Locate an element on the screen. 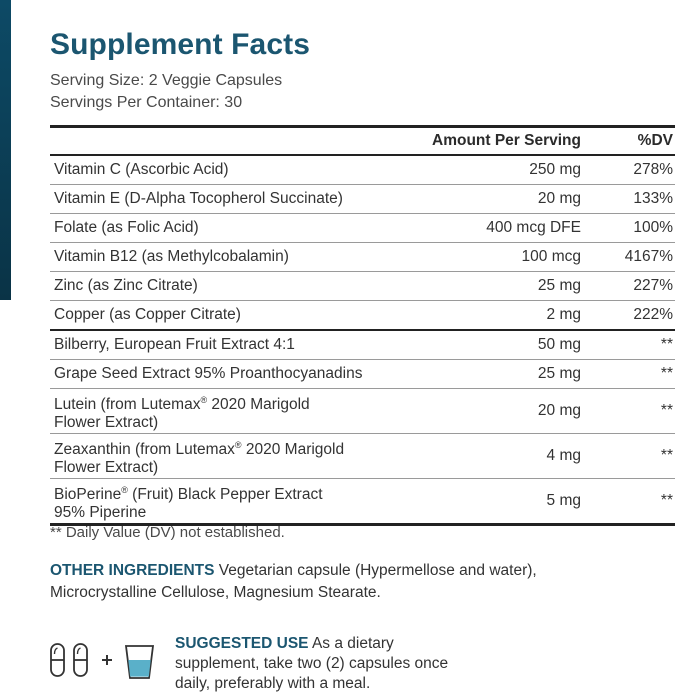 This screenshot has height=694, width=679. row-name: Grape Seed Extract 95% Proanthocyanadins is located at coordinates (208, 373).